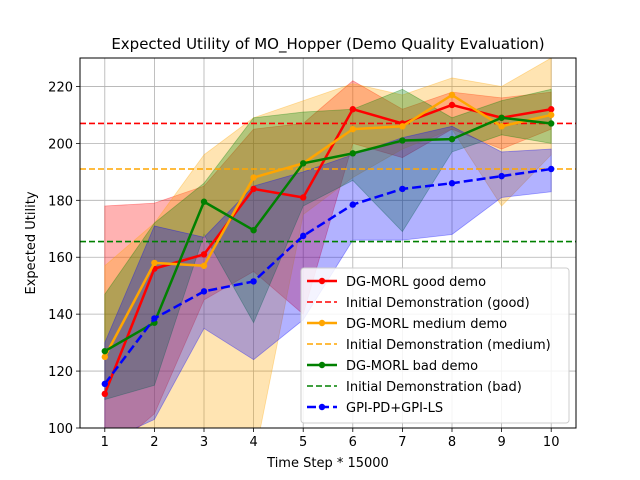 The width and height of the screenshot is (640, 480). What do you see at coordinates (327, 463) in the screenshot?
I see `x-axis-title: Time Step * 15000` at bounding box center [327, 463].